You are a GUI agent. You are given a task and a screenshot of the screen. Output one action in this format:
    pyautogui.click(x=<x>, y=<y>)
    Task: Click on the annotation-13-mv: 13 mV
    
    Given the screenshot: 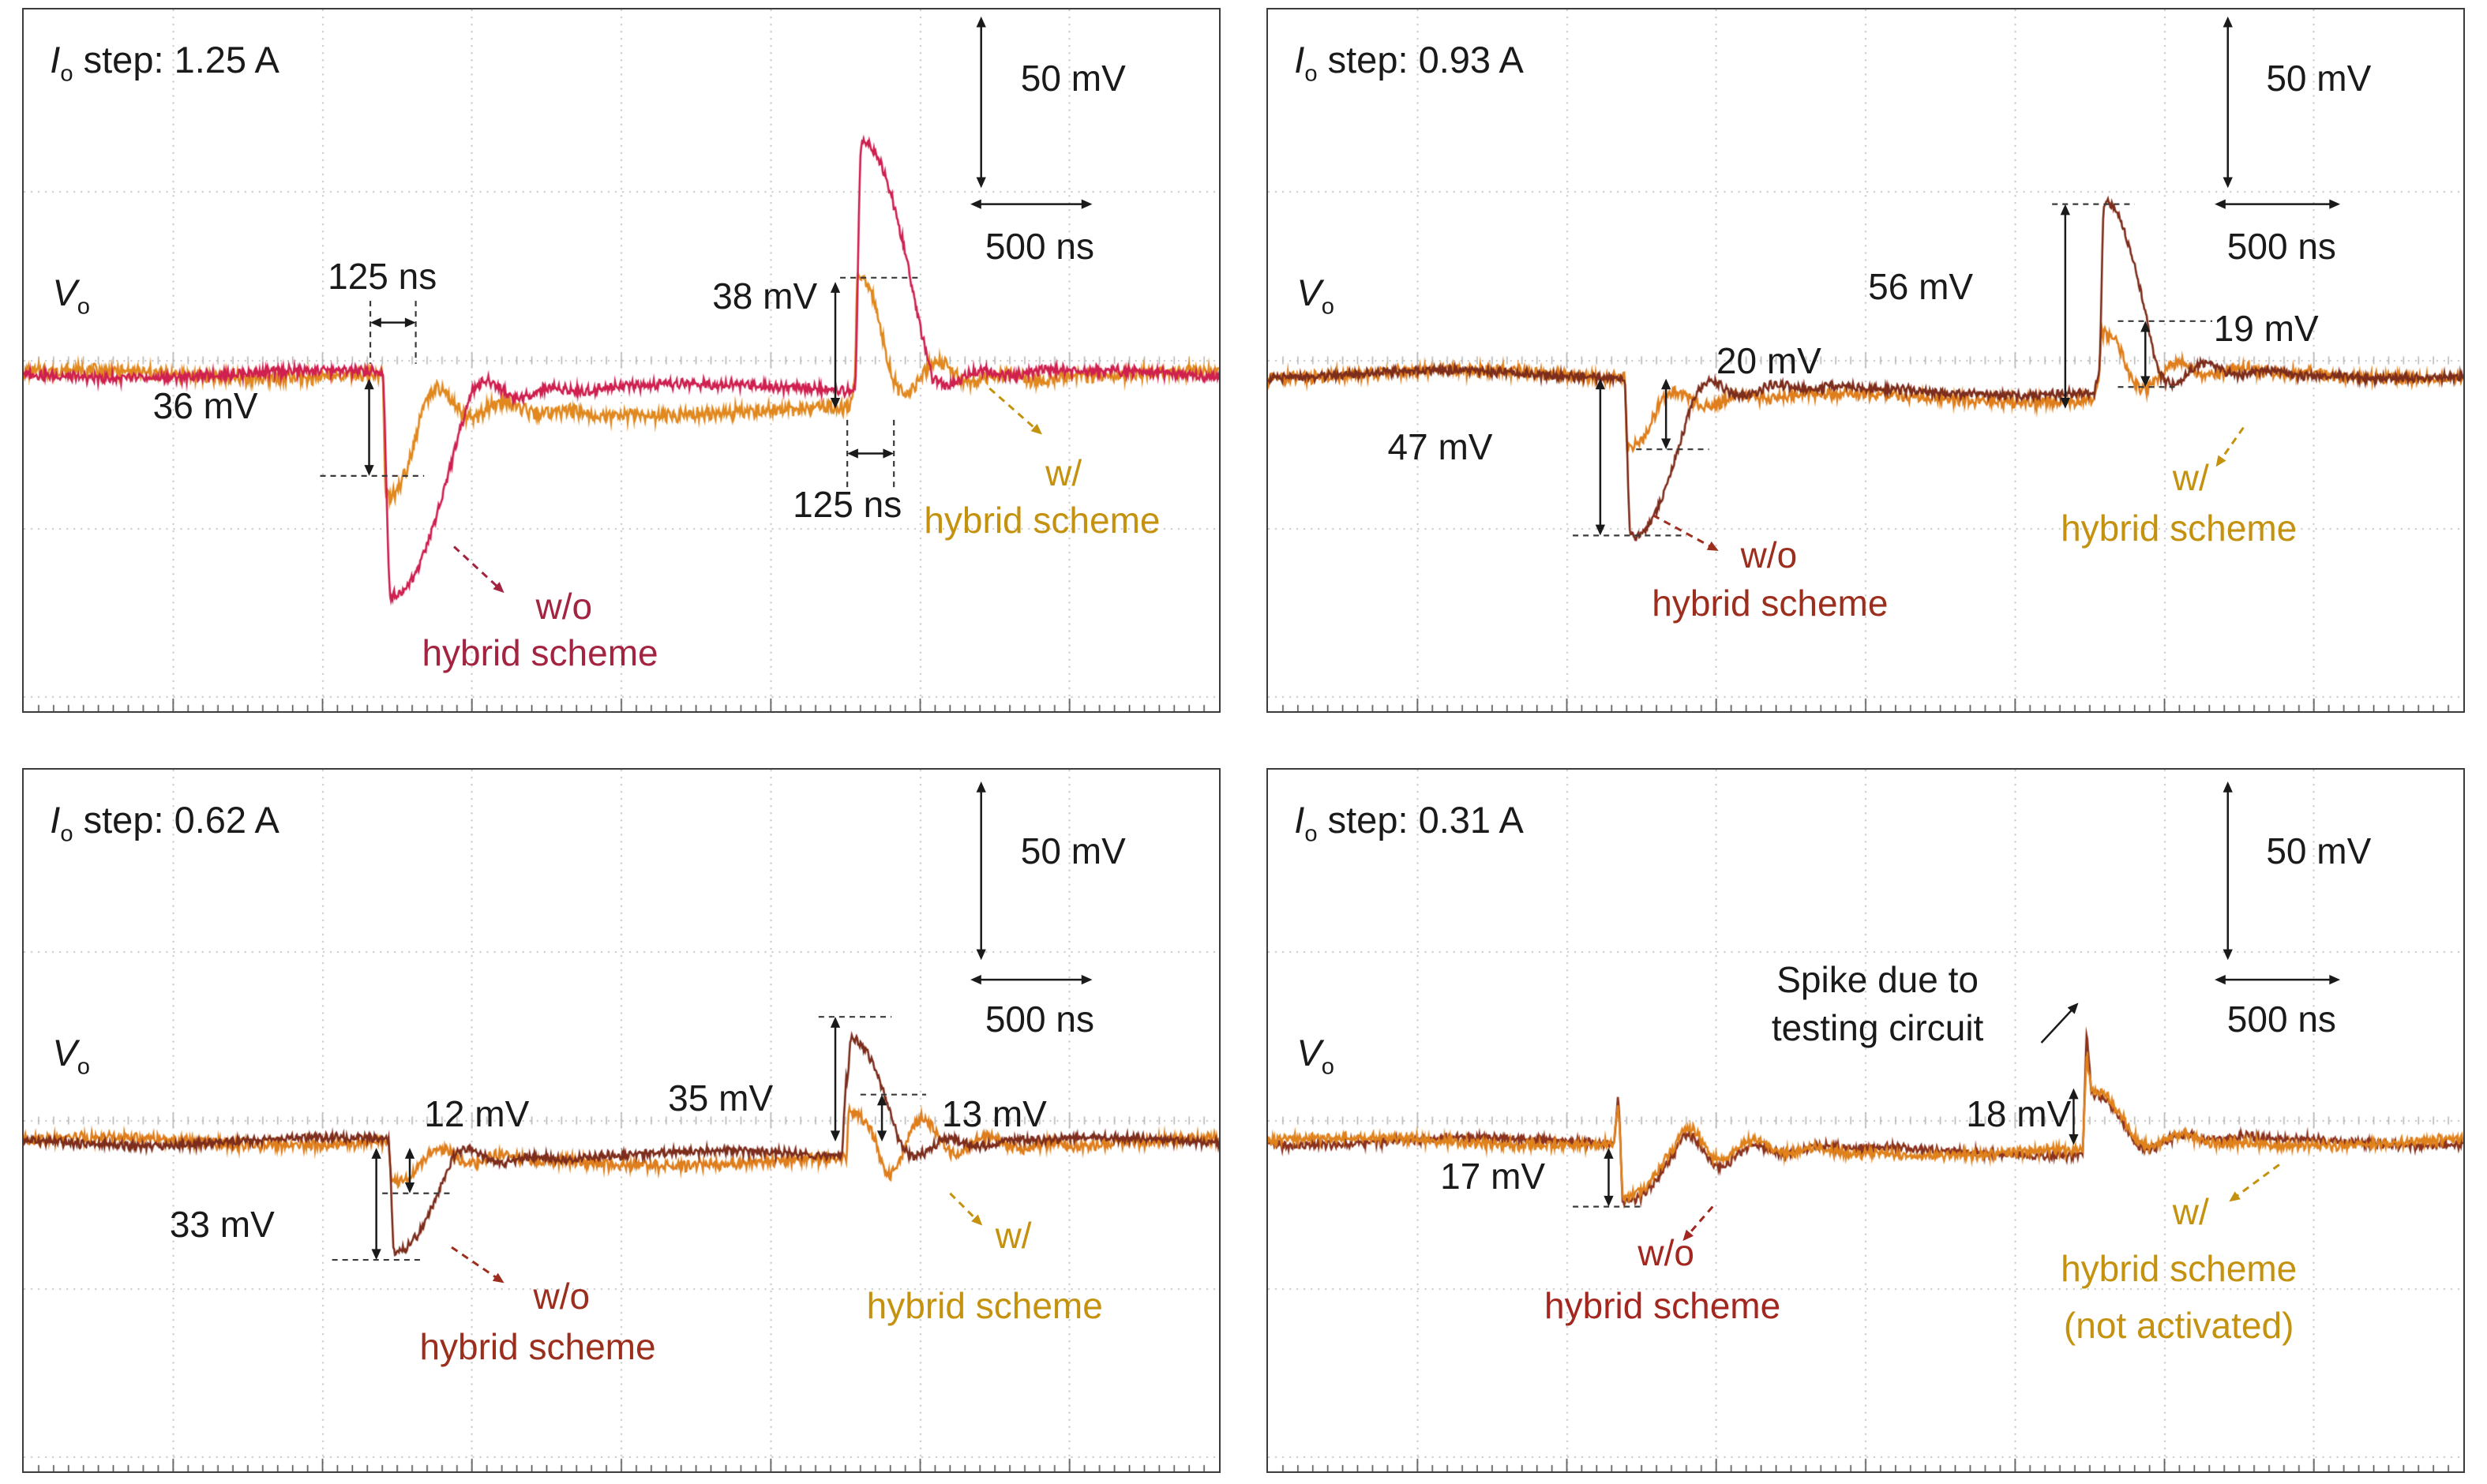 What is the action you would take?
    pyautogui.click(x=994, y=1114)
    